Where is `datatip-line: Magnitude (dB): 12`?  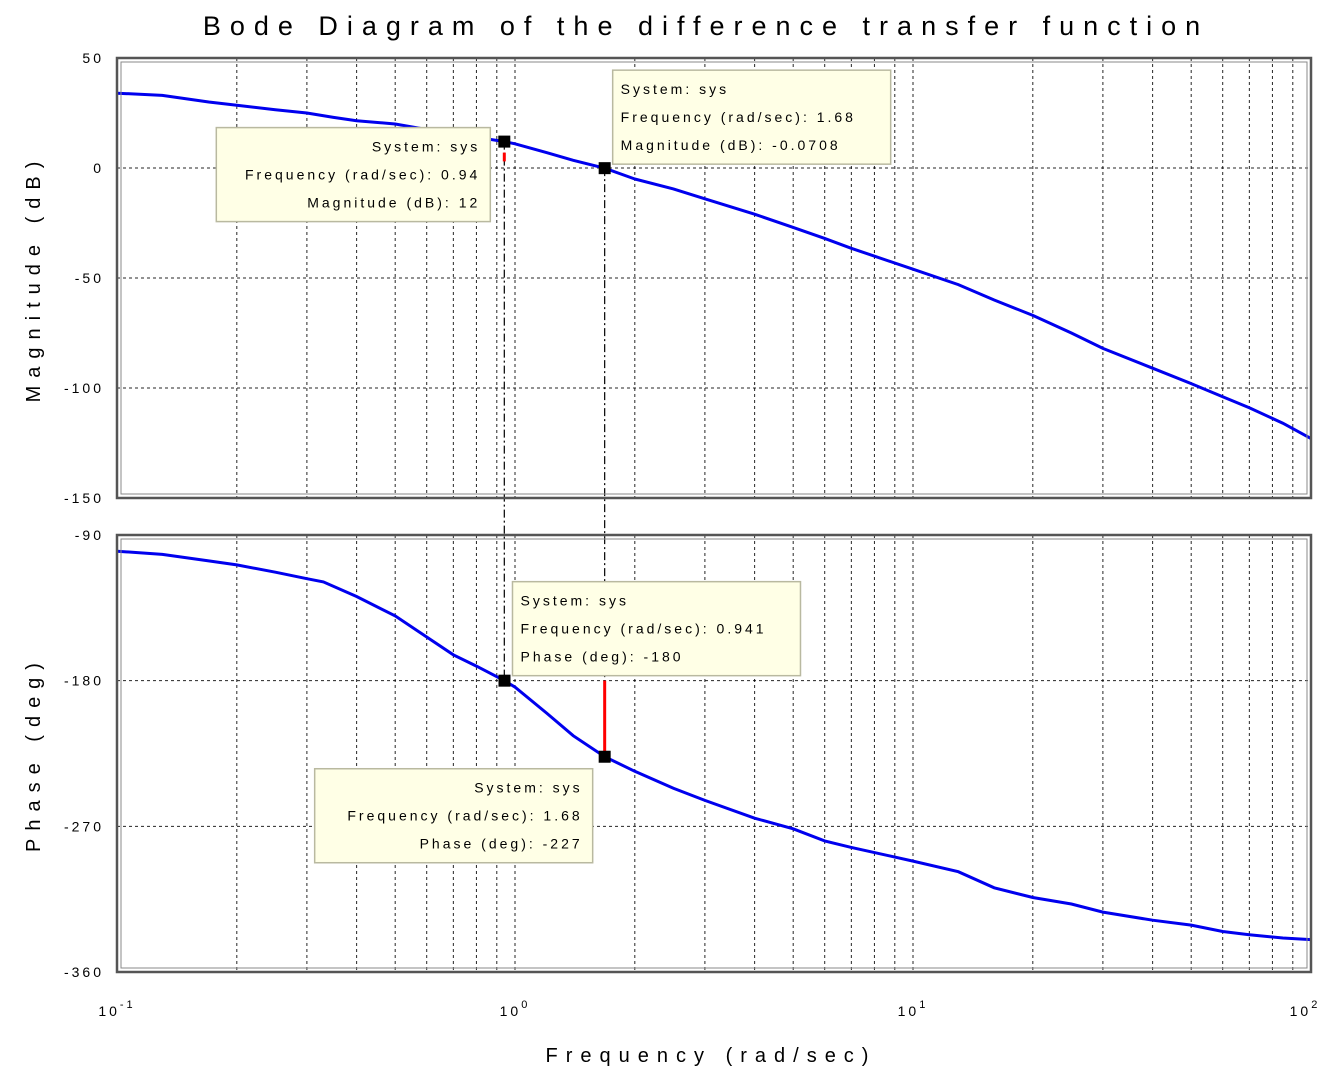
datatip-line: Magnitude (dB): 12 is located at coordinates (393, 203).